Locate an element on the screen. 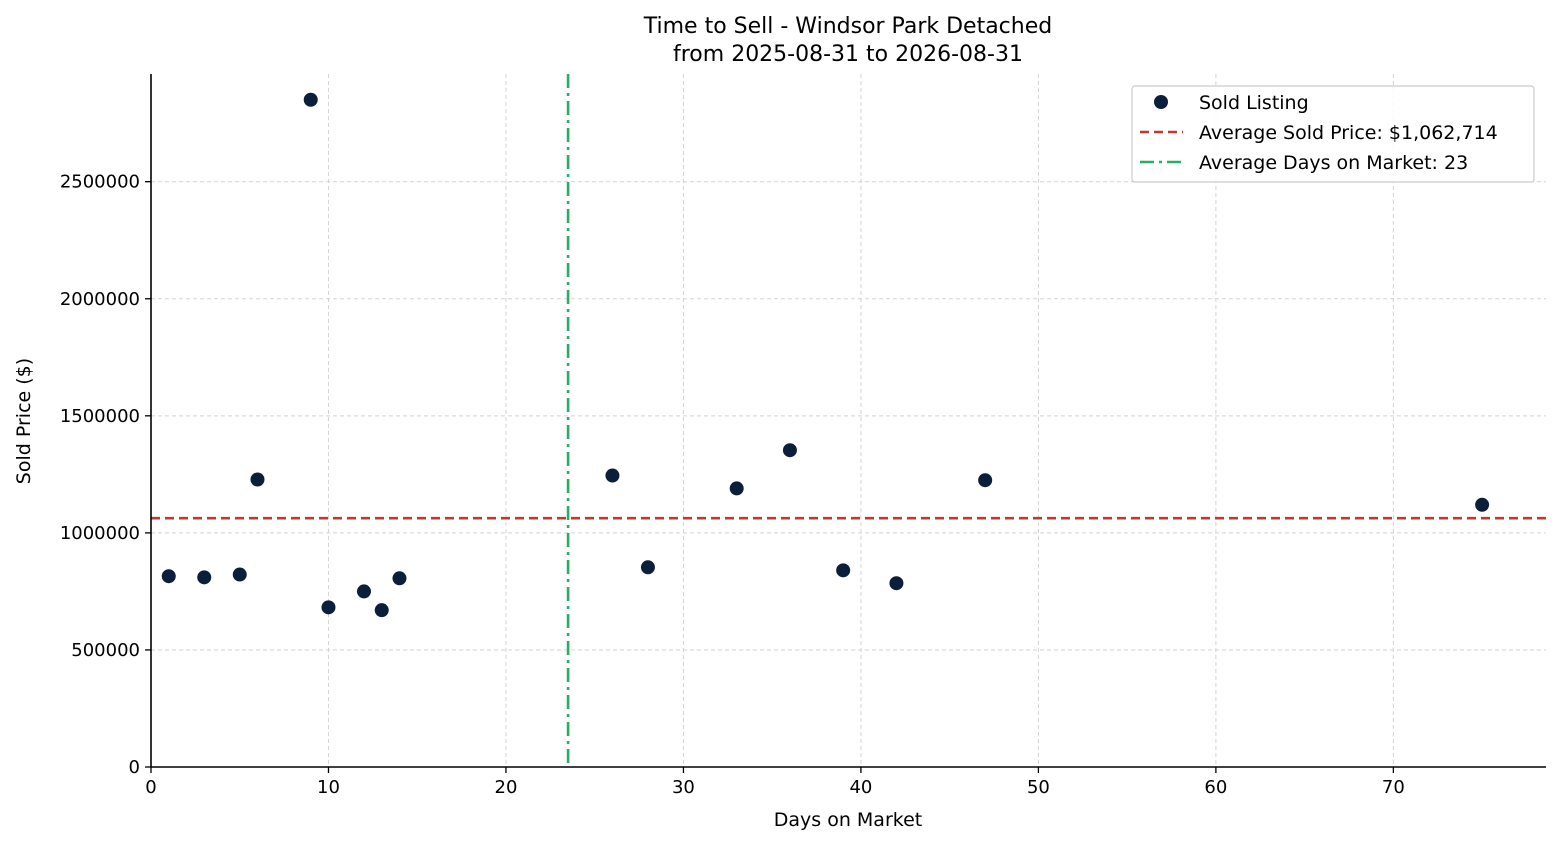 The width and height of the screenshot is (1560, 845). y-tick-label: 1500000 is located at coordinates (100, 416).